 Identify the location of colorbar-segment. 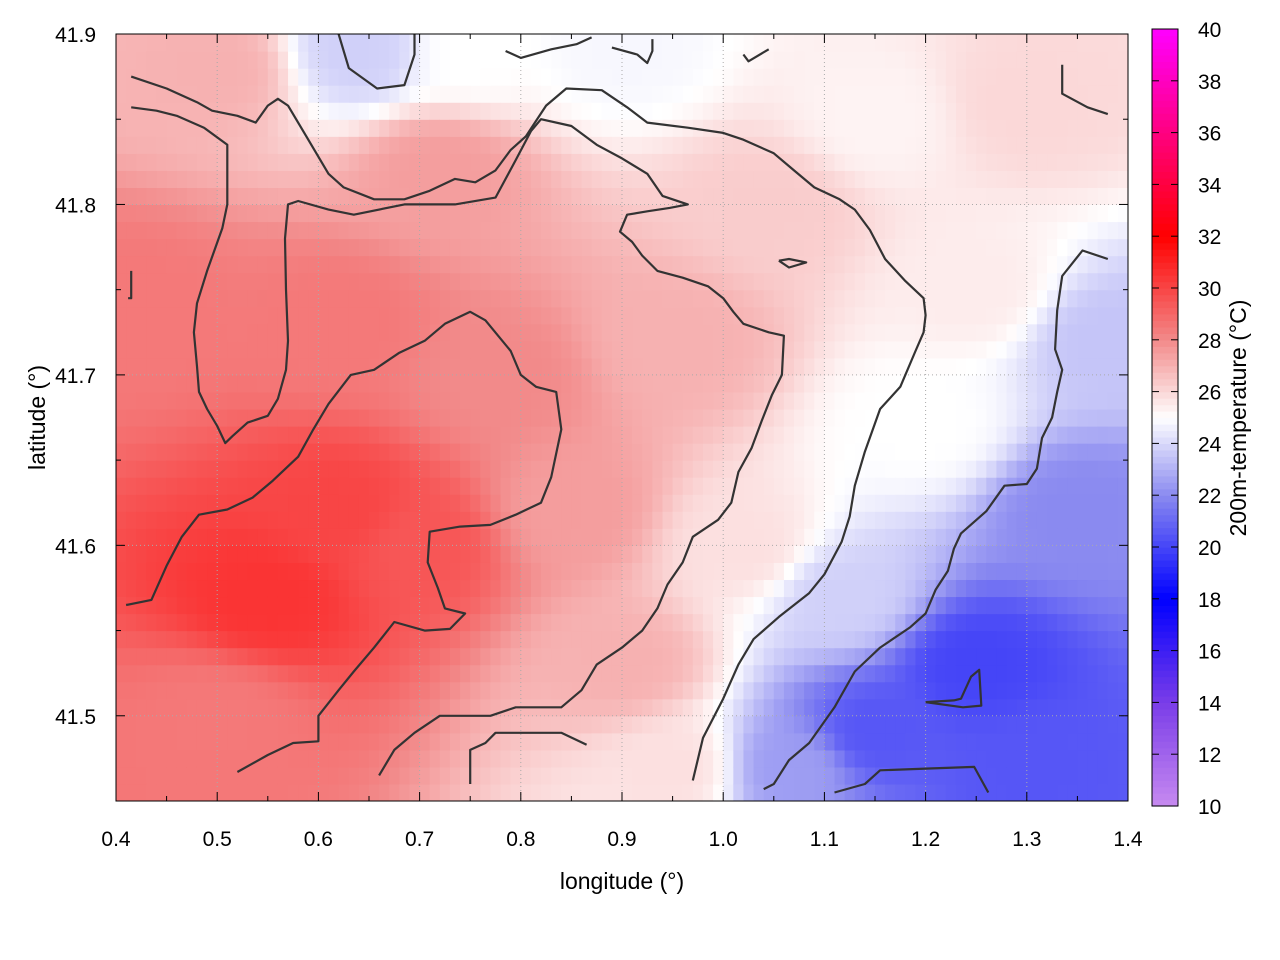
(1165, 434).